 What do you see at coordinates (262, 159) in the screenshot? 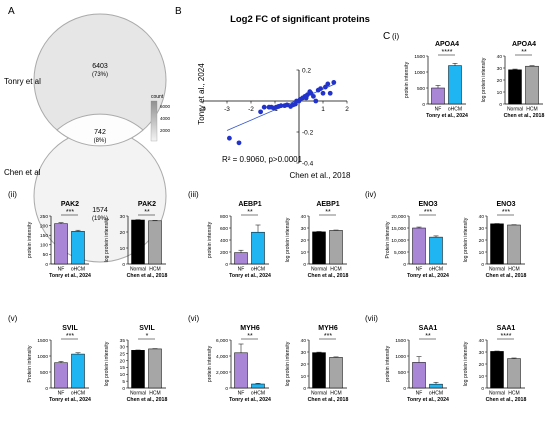
I see `scatter-annotation: R² = 0.9060, p>0.0001` at bounding box center [262, 159].